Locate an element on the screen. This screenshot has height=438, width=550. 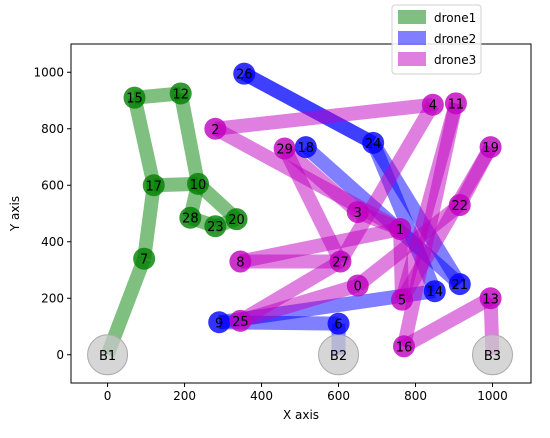
x-tick-label: 400 is located at coordinates (261, 396).